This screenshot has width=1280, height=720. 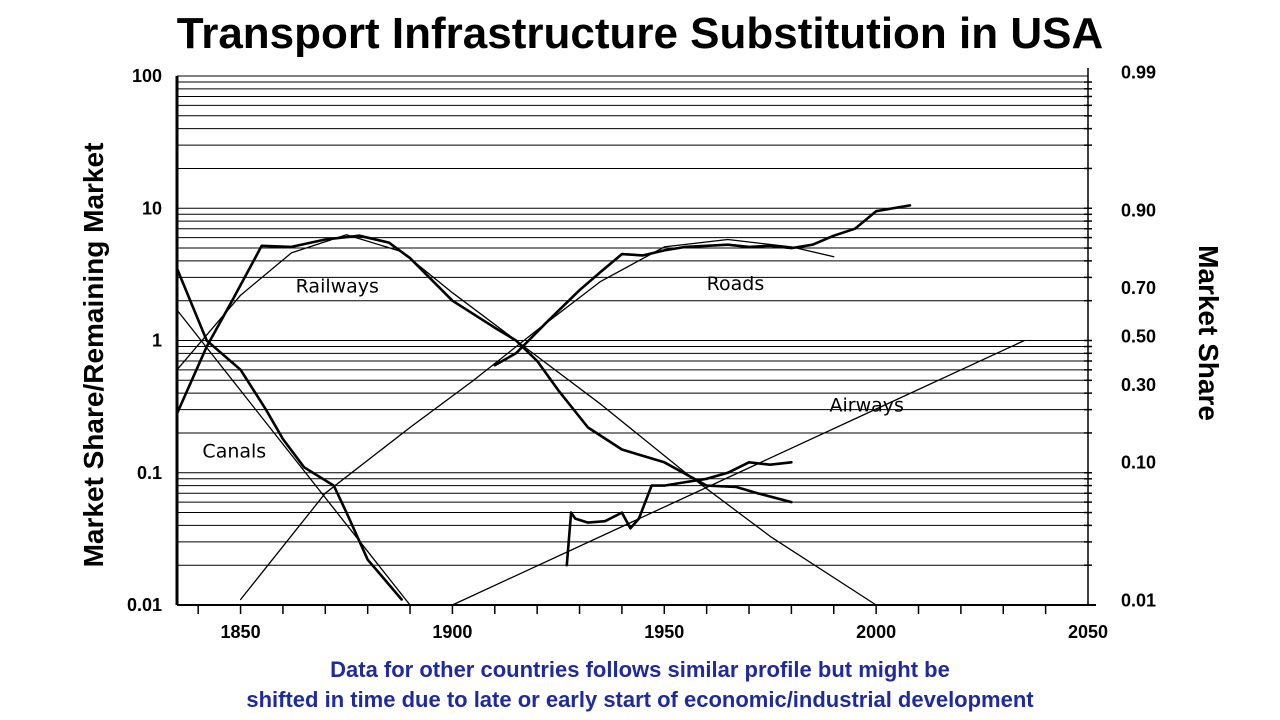 I want to click on y-tick-label: 0.1, so click(x=149, y=473).